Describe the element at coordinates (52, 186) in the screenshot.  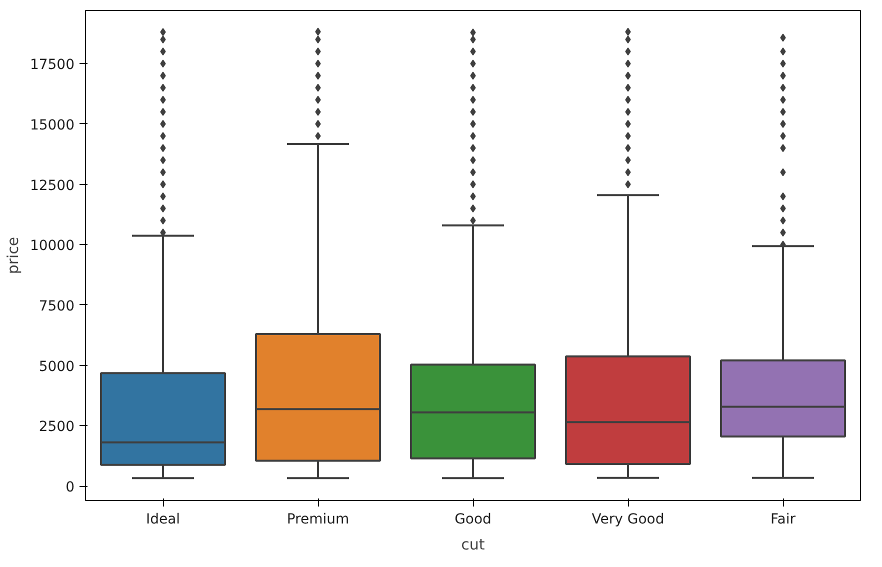
I see `y-tick-label: 12500` at that location.